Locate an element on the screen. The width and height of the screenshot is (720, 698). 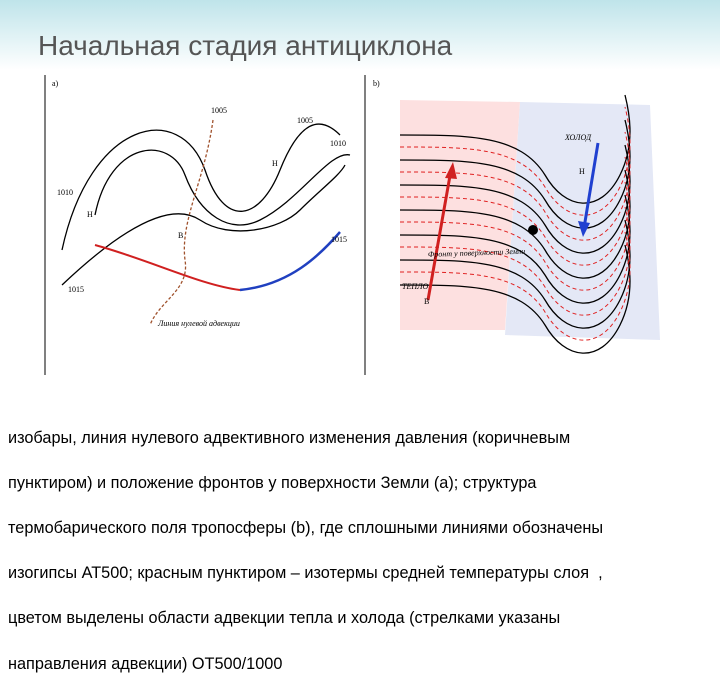
zero-line is located at coordinates (181, 222).